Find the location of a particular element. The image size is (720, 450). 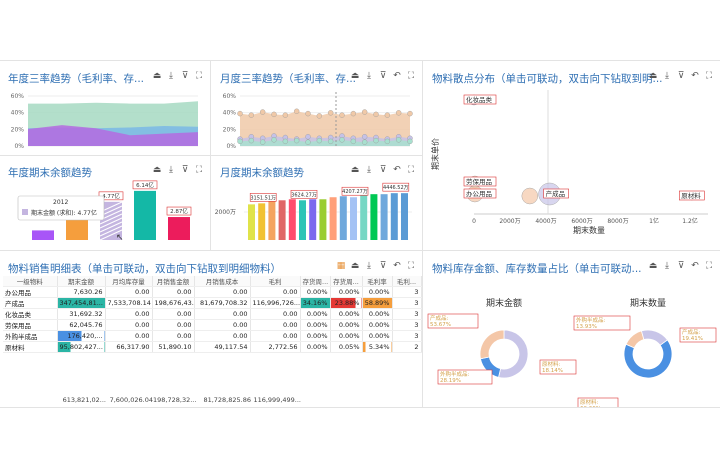

column-header: 期末金额 is located at coordinates (81, 281).